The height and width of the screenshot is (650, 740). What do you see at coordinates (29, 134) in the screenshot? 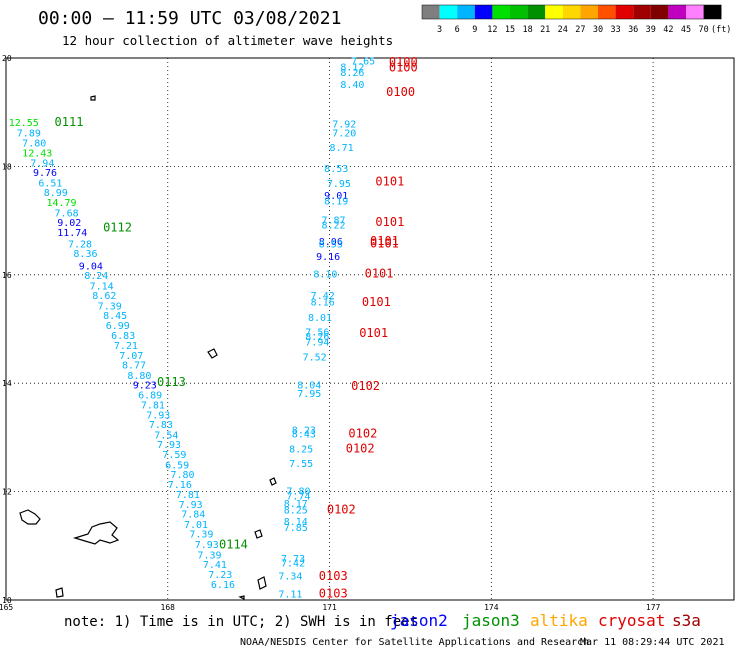
I see `swh-value: 7.89` at bounding box center [29, 134].